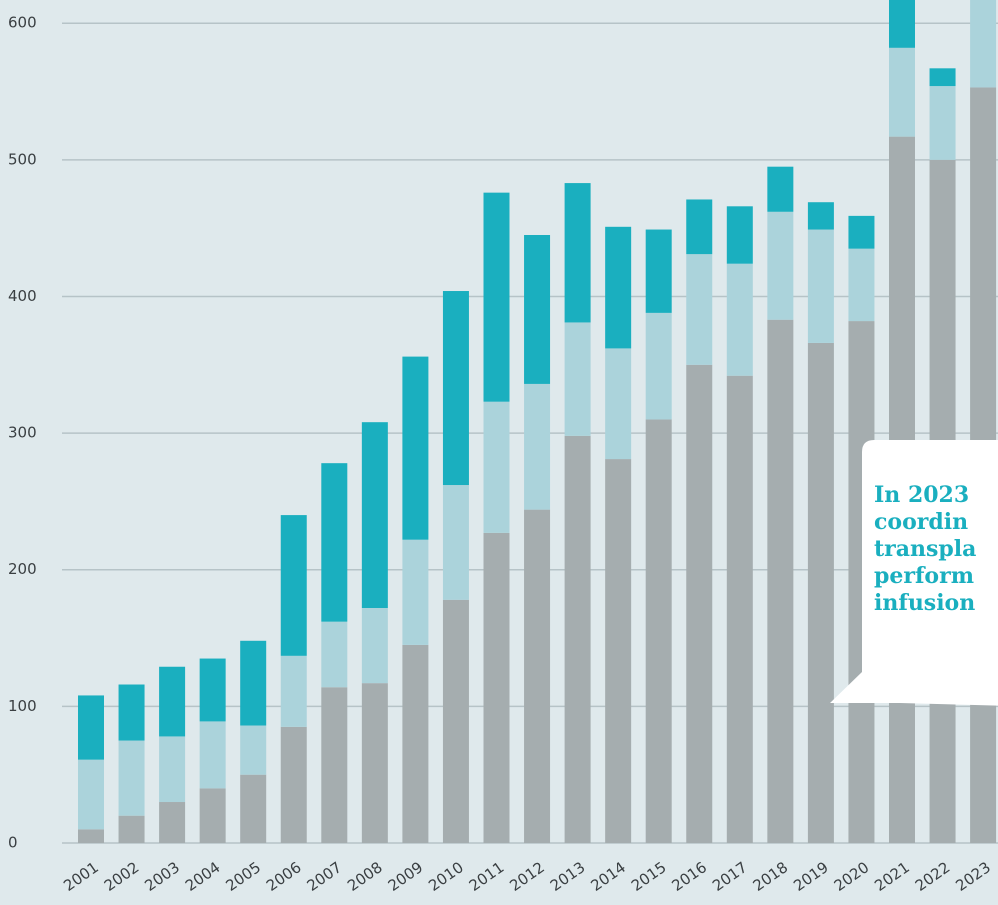 Image resolution: width=998 pixels, height=905 pixels. What do you see at coordinates (22, 23) in the screenshot?
I see `y-tick-label: 600` at bounding box center [22, 23].